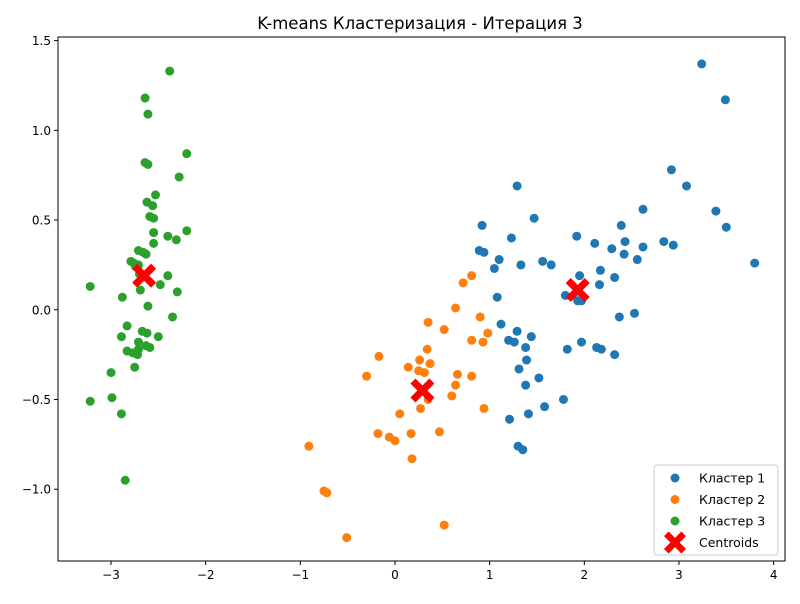 This screenshot has width=800, height=604. I want to click on y-tick-label: 1.0, so click(41, 131).